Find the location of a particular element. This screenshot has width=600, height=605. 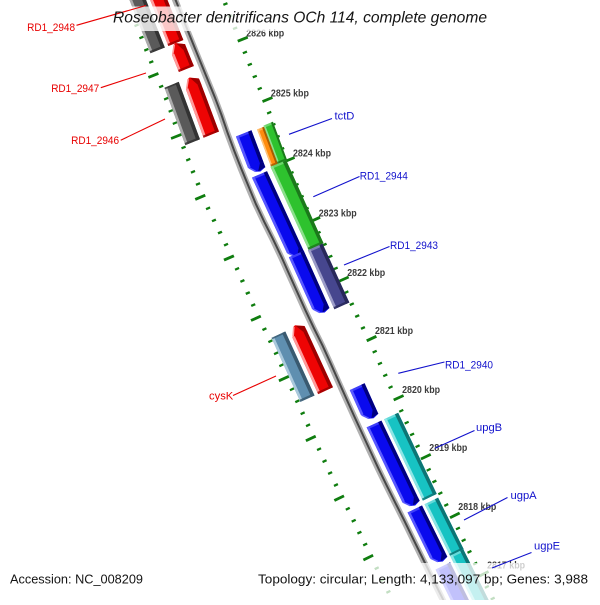

svg-text: 2823 kbp is located at coordinates (338, 214).